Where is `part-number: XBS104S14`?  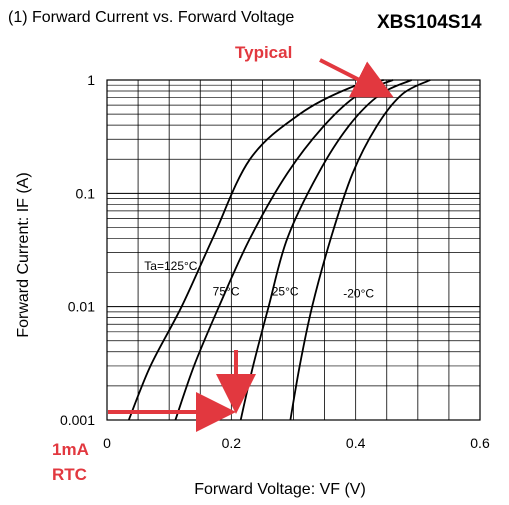
part-number: XBS104S14 is located at coordinates (429, 22).